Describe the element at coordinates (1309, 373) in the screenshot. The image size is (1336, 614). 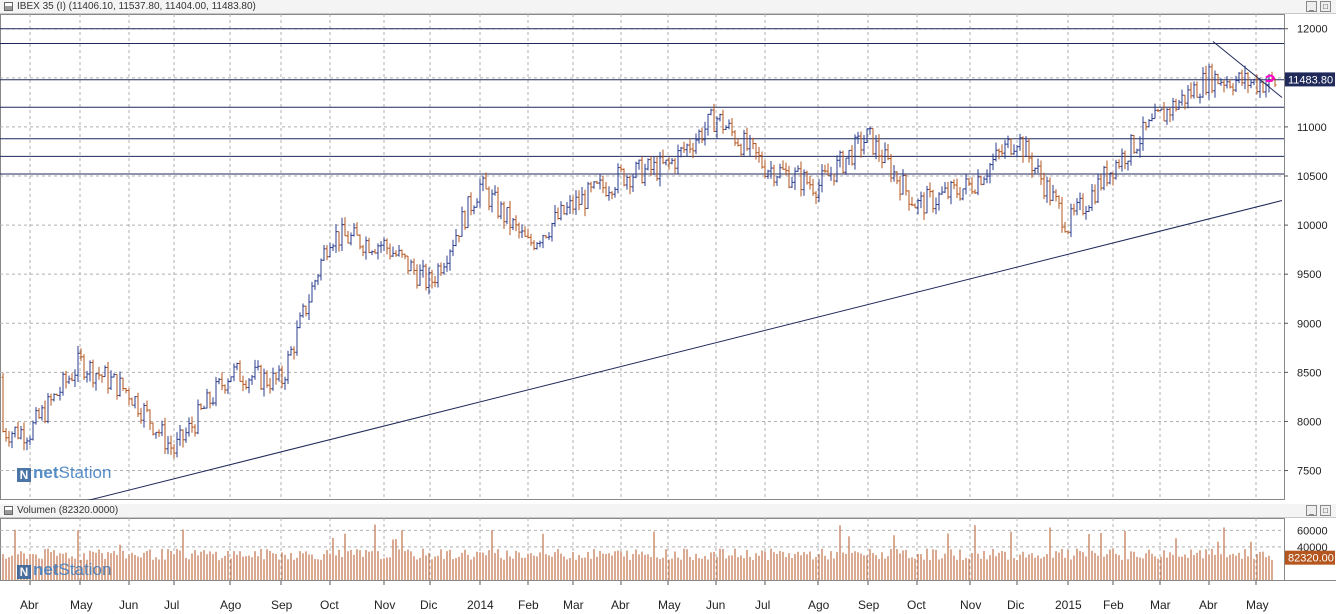
I see `price-y-tick-label: 8500` at that location.